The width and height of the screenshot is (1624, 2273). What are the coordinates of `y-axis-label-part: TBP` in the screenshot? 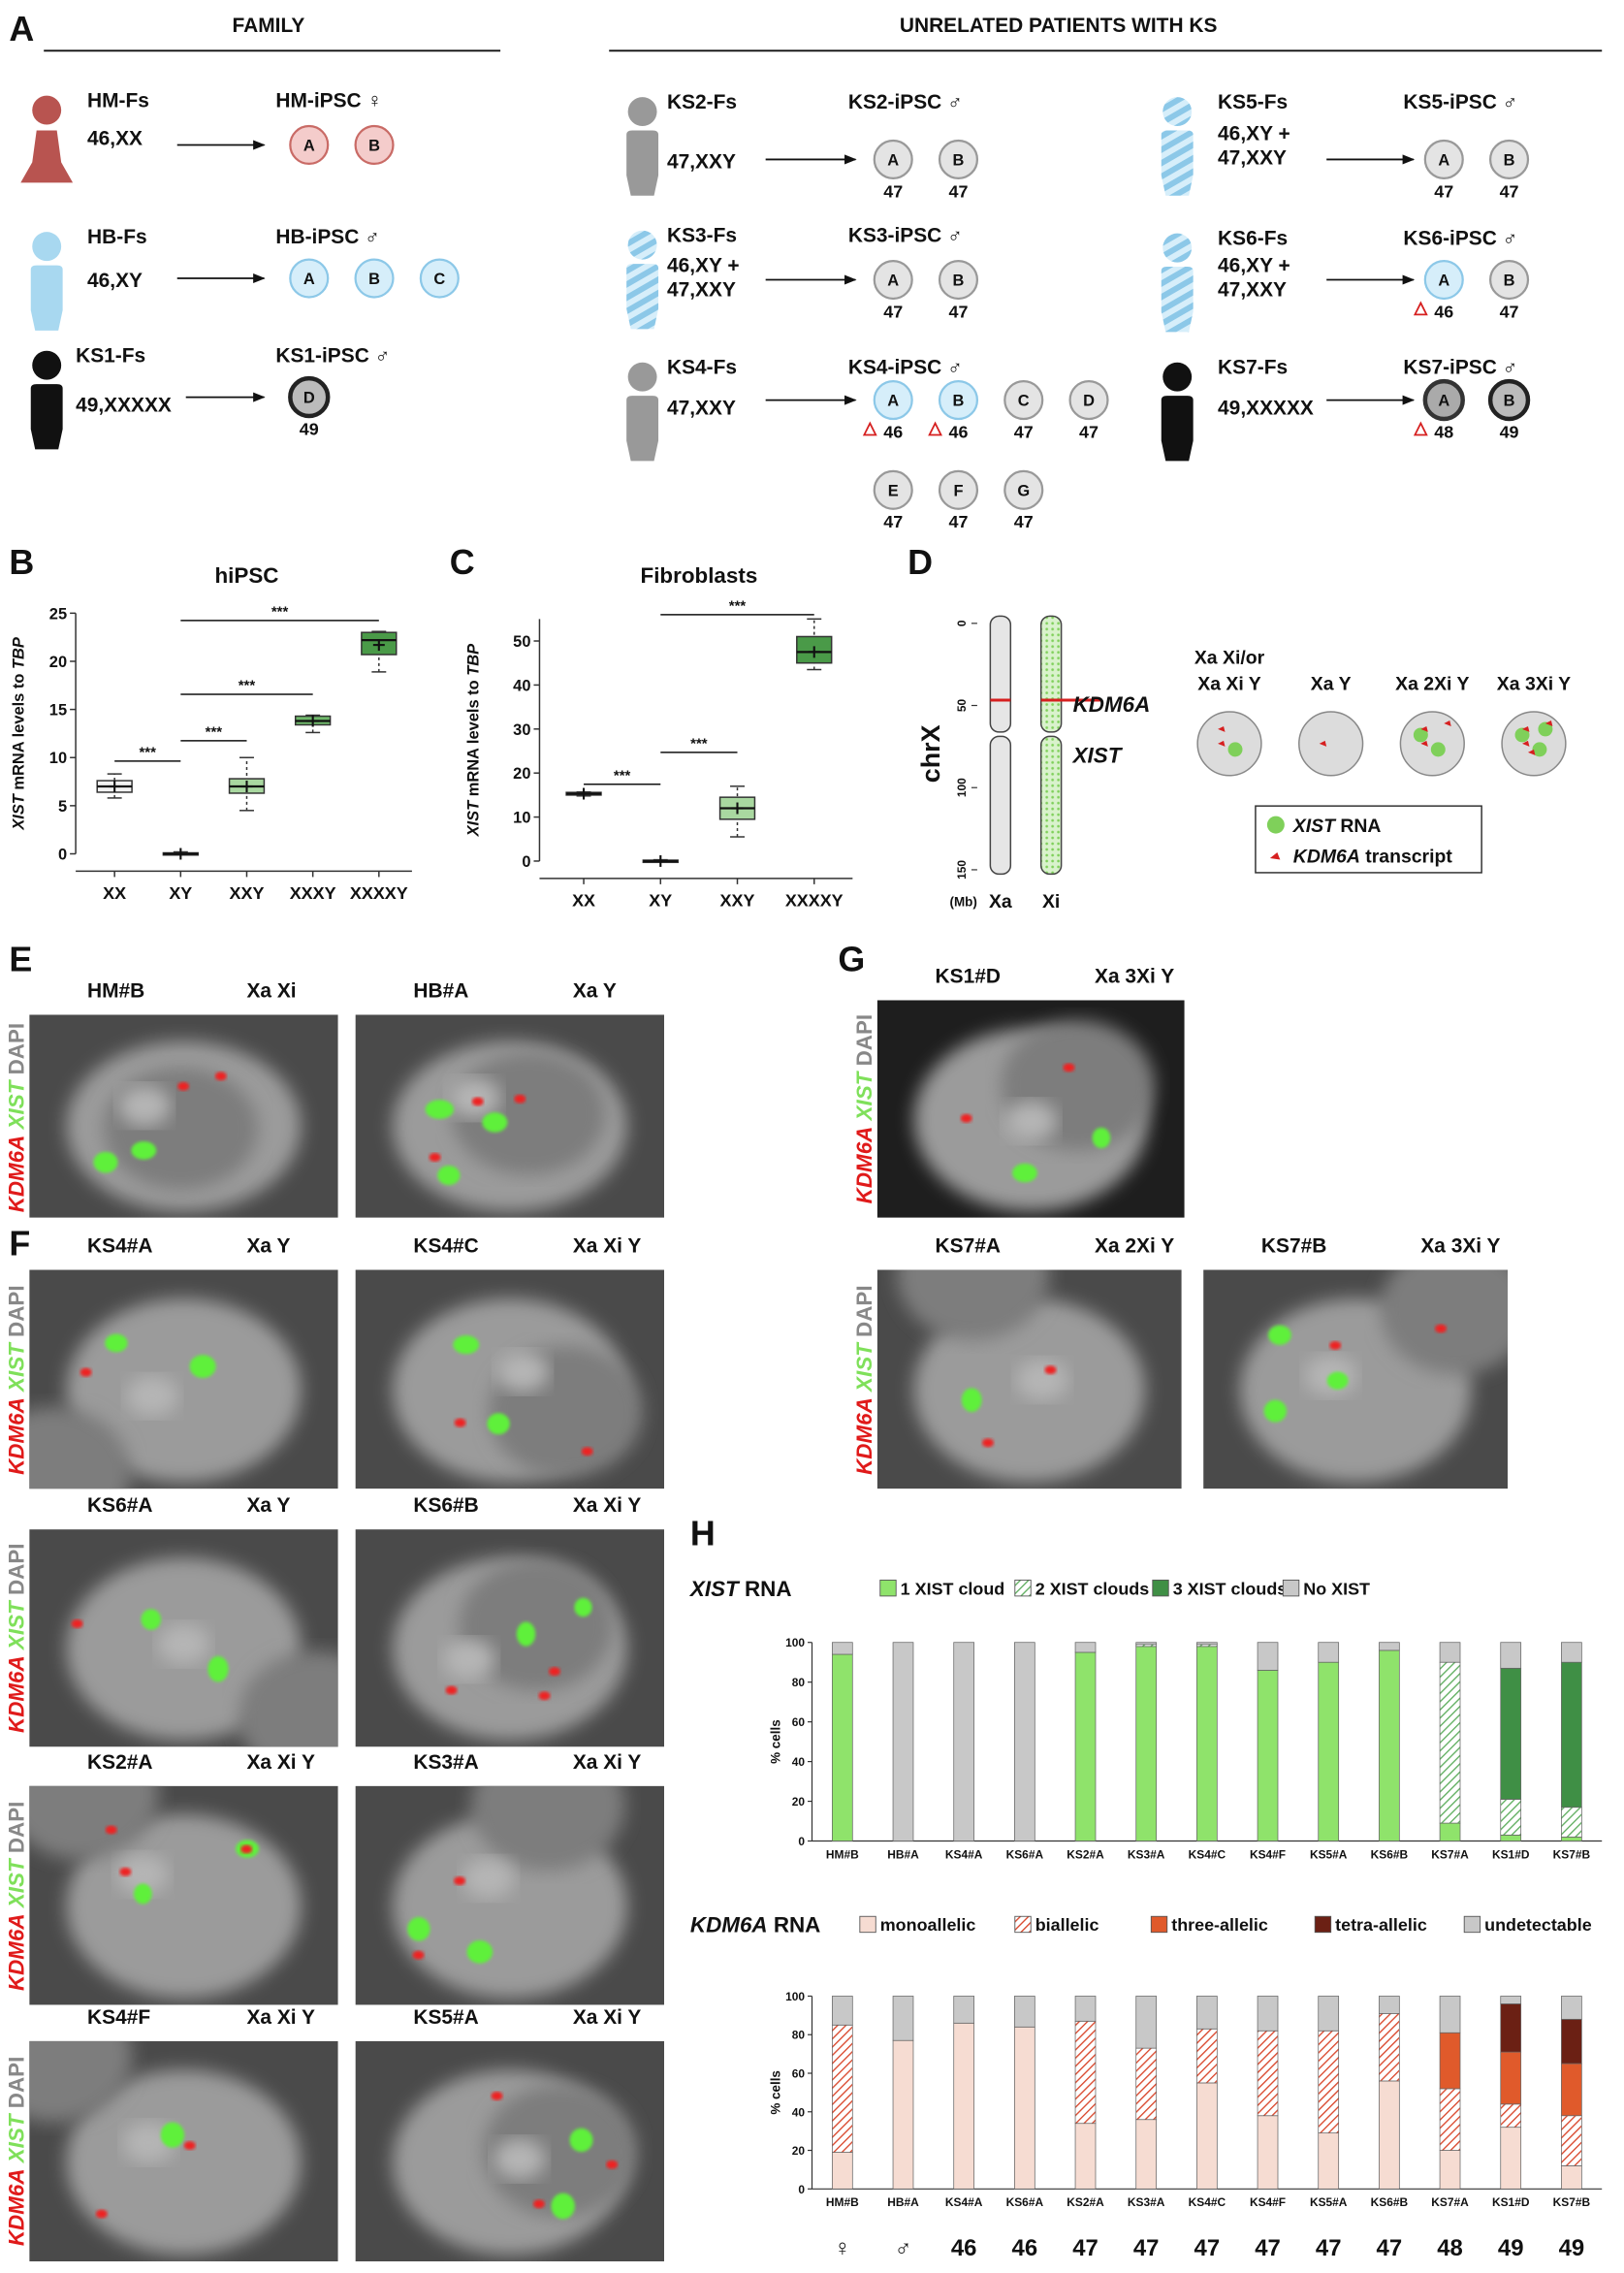 It's located at (474, 660).